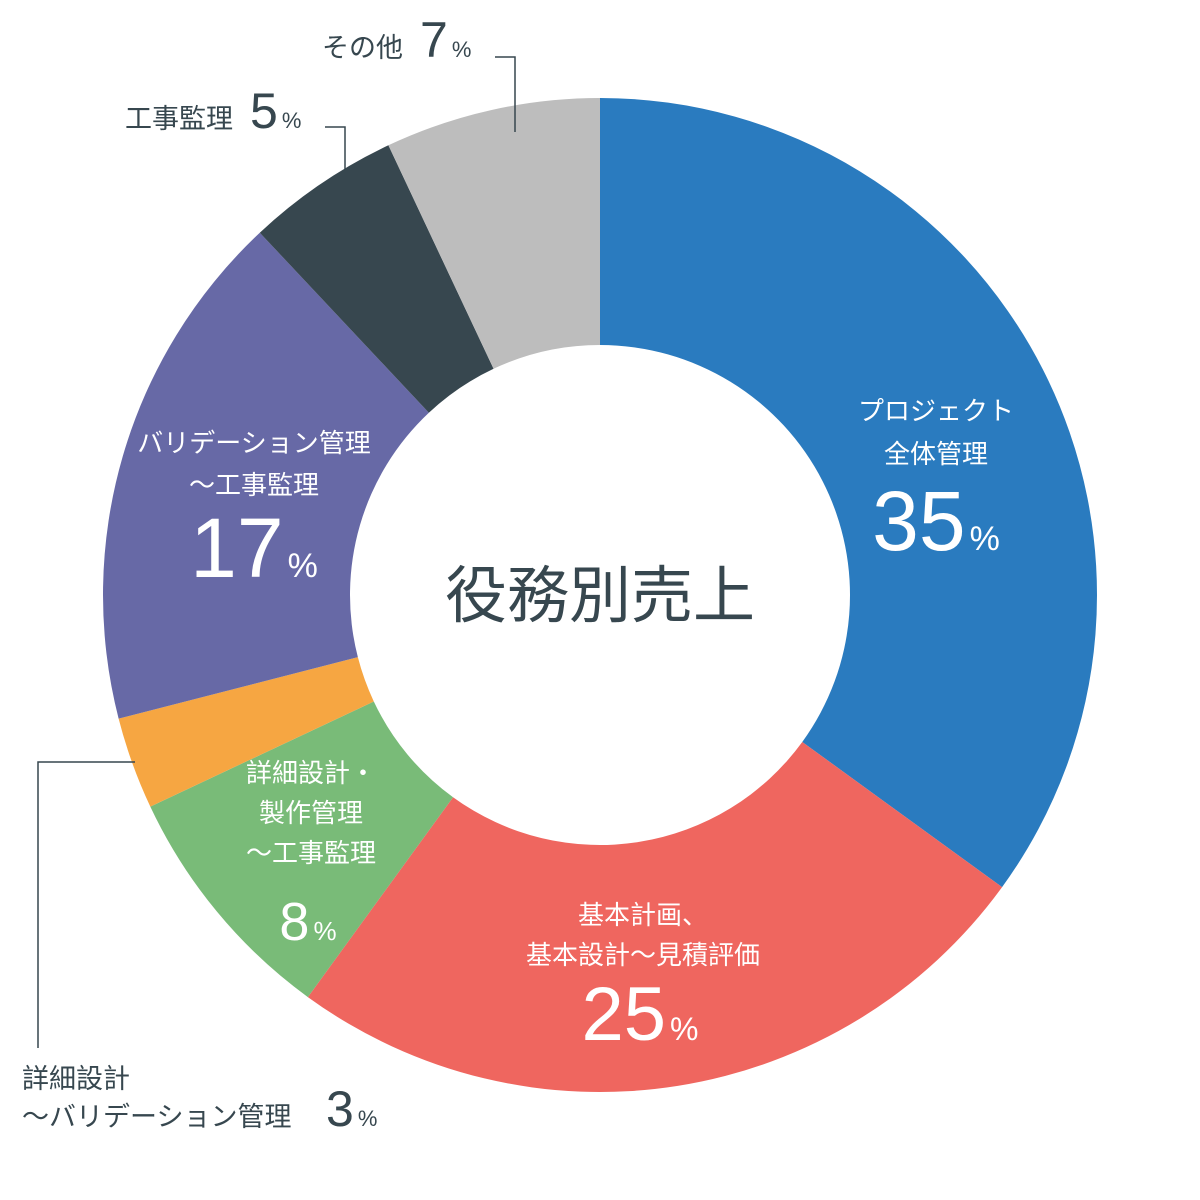 The image size is (1200, 1200). Describe the element at coordinates (86, 904) in the screenshot. I see `slice-4-leader-line` at that location.